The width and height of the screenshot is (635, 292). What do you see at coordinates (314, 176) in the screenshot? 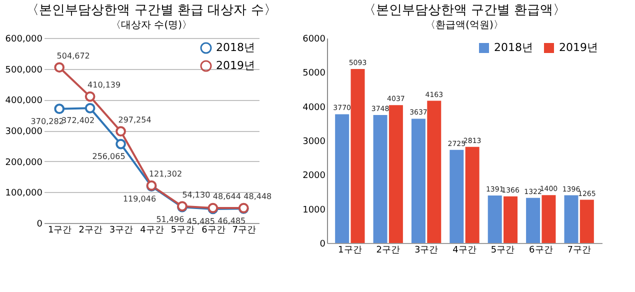
I see `y-tick-label: 2000` at bounding box center [314, 176].